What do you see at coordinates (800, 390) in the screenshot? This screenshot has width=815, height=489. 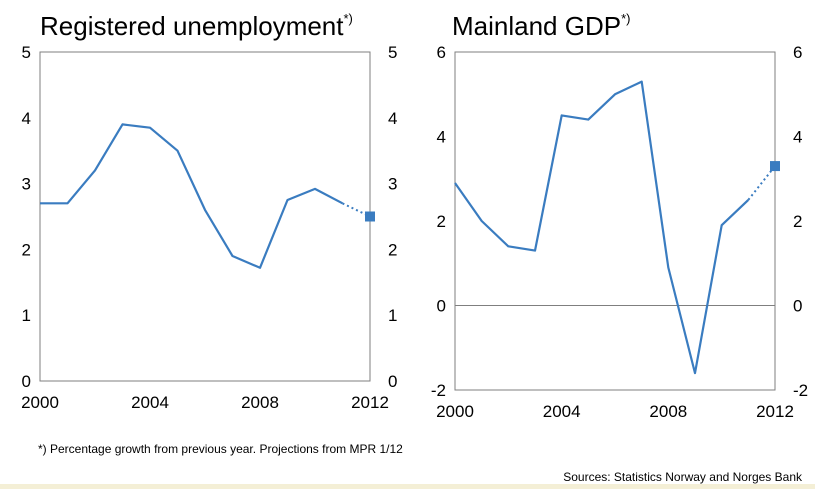 I see `y-tick-label-right: -2` at bounding box center [800, 390].